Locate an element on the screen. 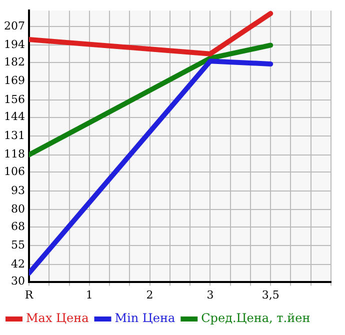 Image resolution: width=345 pixels, height=335 pixels. y-tick-label: 55 is located at coordinates (17, 245).